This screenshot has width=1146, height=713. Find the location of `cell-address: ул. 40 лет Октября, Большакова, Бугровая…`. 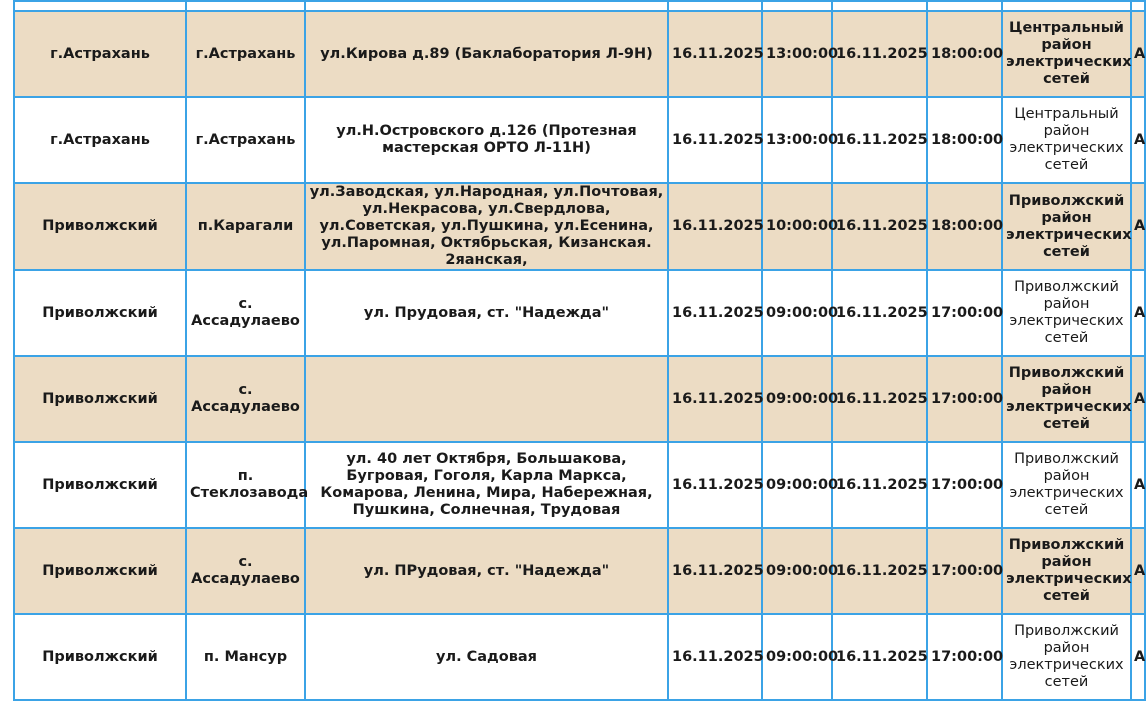

cell-address: ул. 40 лет Октября, Большакова, Бугровая… is located at coordinates (486, 485).